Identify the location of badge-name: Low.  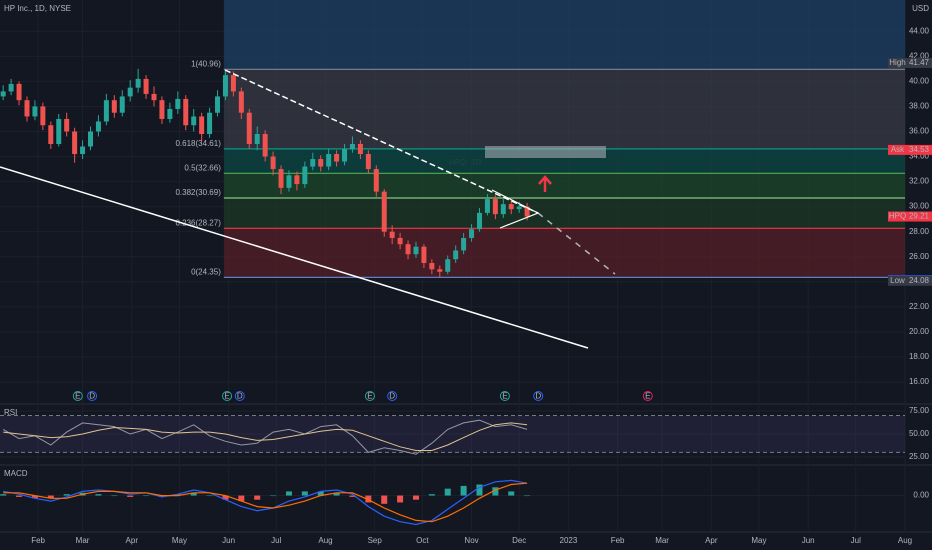
(897, 280).